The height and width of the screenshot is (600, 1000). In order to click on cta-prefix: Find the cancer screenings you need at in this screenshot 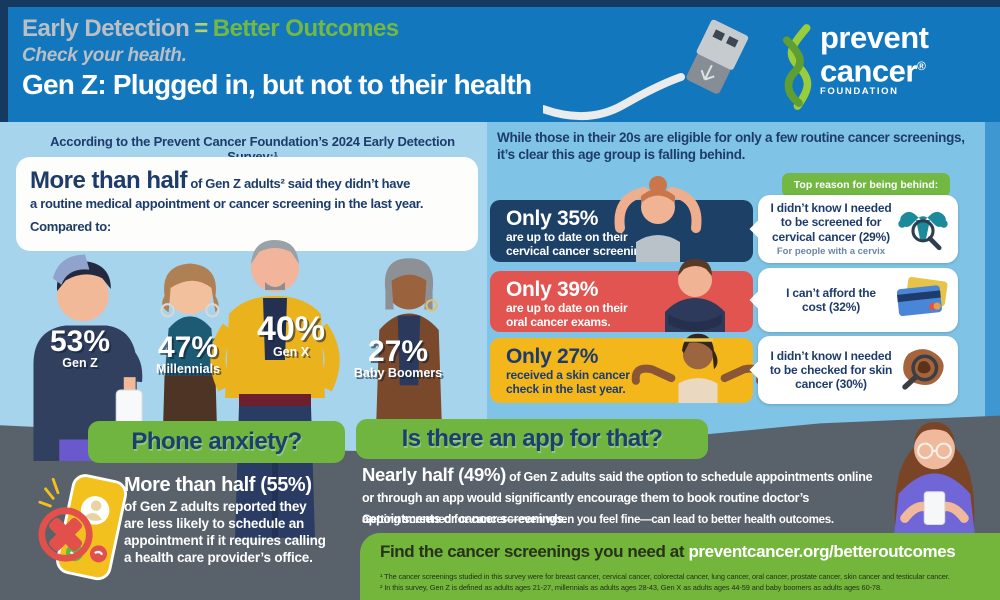, I will do `click(534, 551)`.